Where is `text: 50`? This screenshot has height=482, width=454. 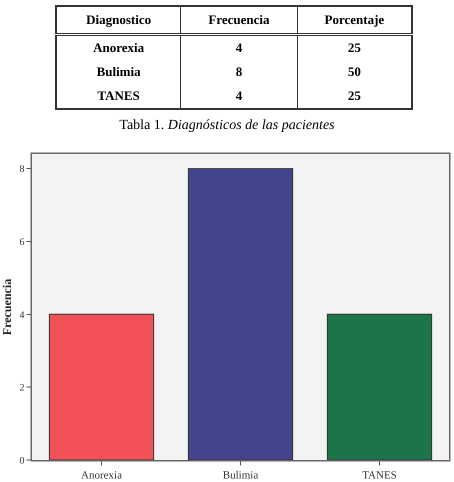
text: 50 is located at coordinates (354, 72).